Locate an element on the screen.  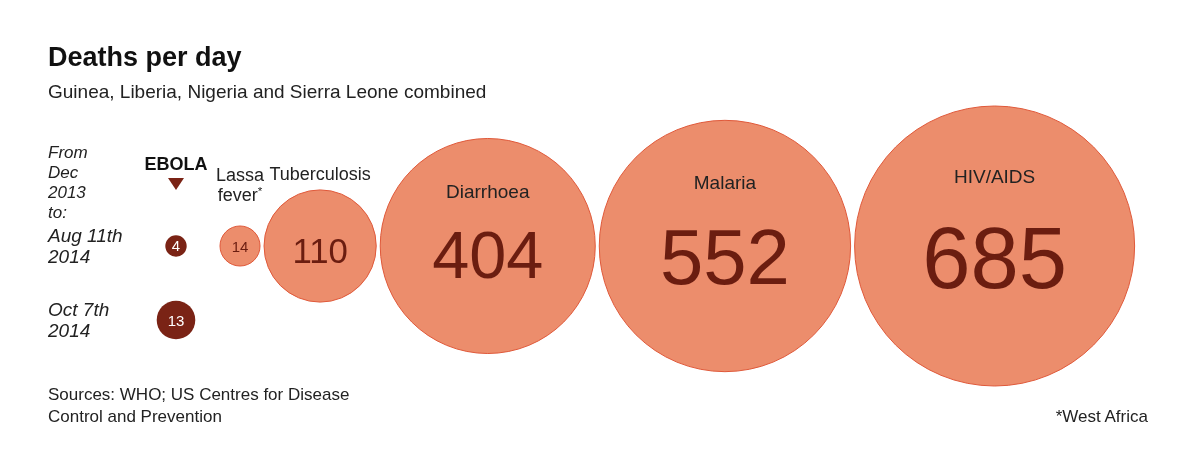
data-label: 110 is located at coordinates (320, 250).